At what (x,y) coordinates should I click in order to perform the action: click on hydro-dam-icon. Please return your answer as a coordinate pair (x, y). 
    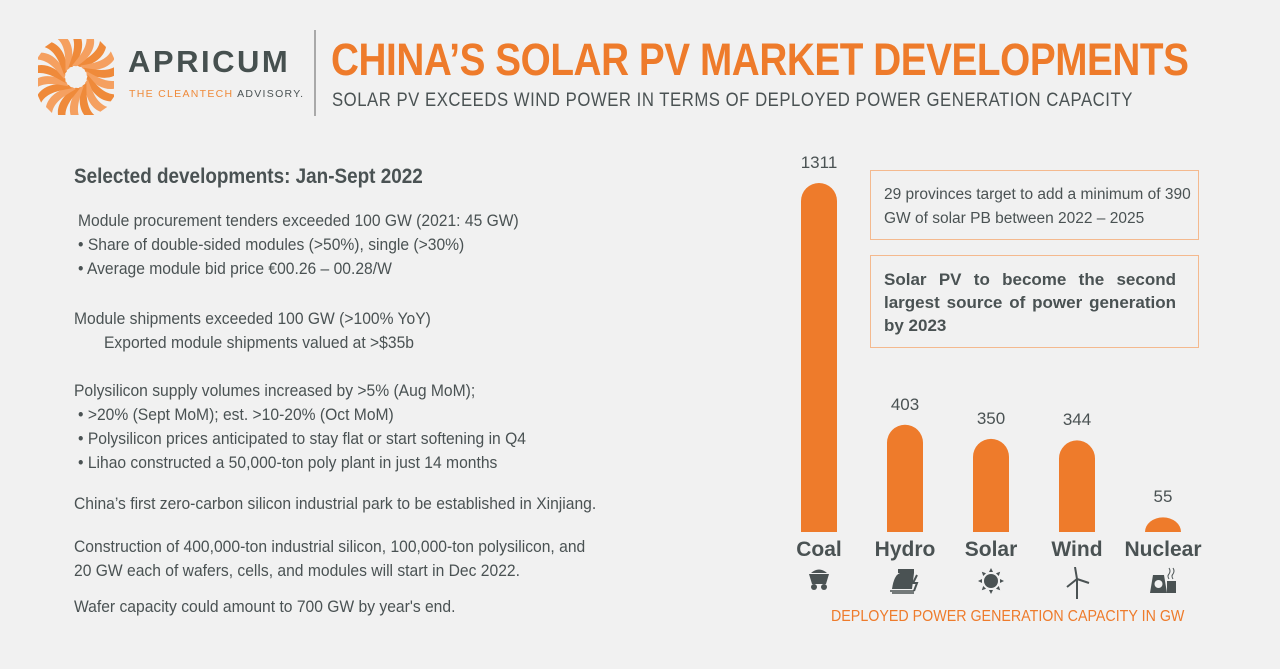
    Looking at the image, I should click on (905, 583).